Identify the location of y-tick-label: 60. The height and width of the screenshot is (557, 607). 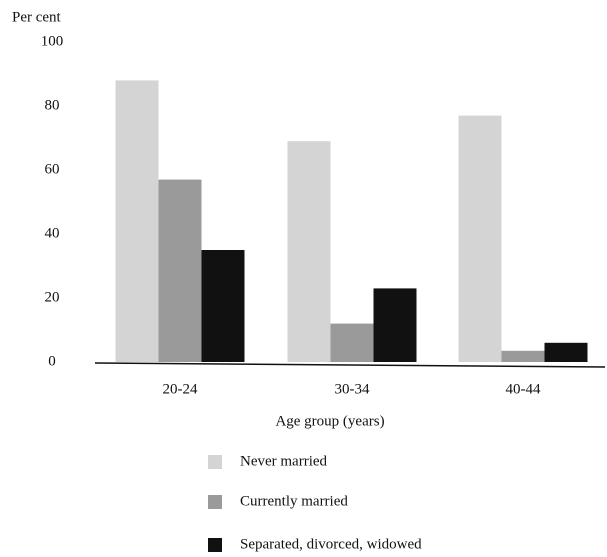
(52, 169).